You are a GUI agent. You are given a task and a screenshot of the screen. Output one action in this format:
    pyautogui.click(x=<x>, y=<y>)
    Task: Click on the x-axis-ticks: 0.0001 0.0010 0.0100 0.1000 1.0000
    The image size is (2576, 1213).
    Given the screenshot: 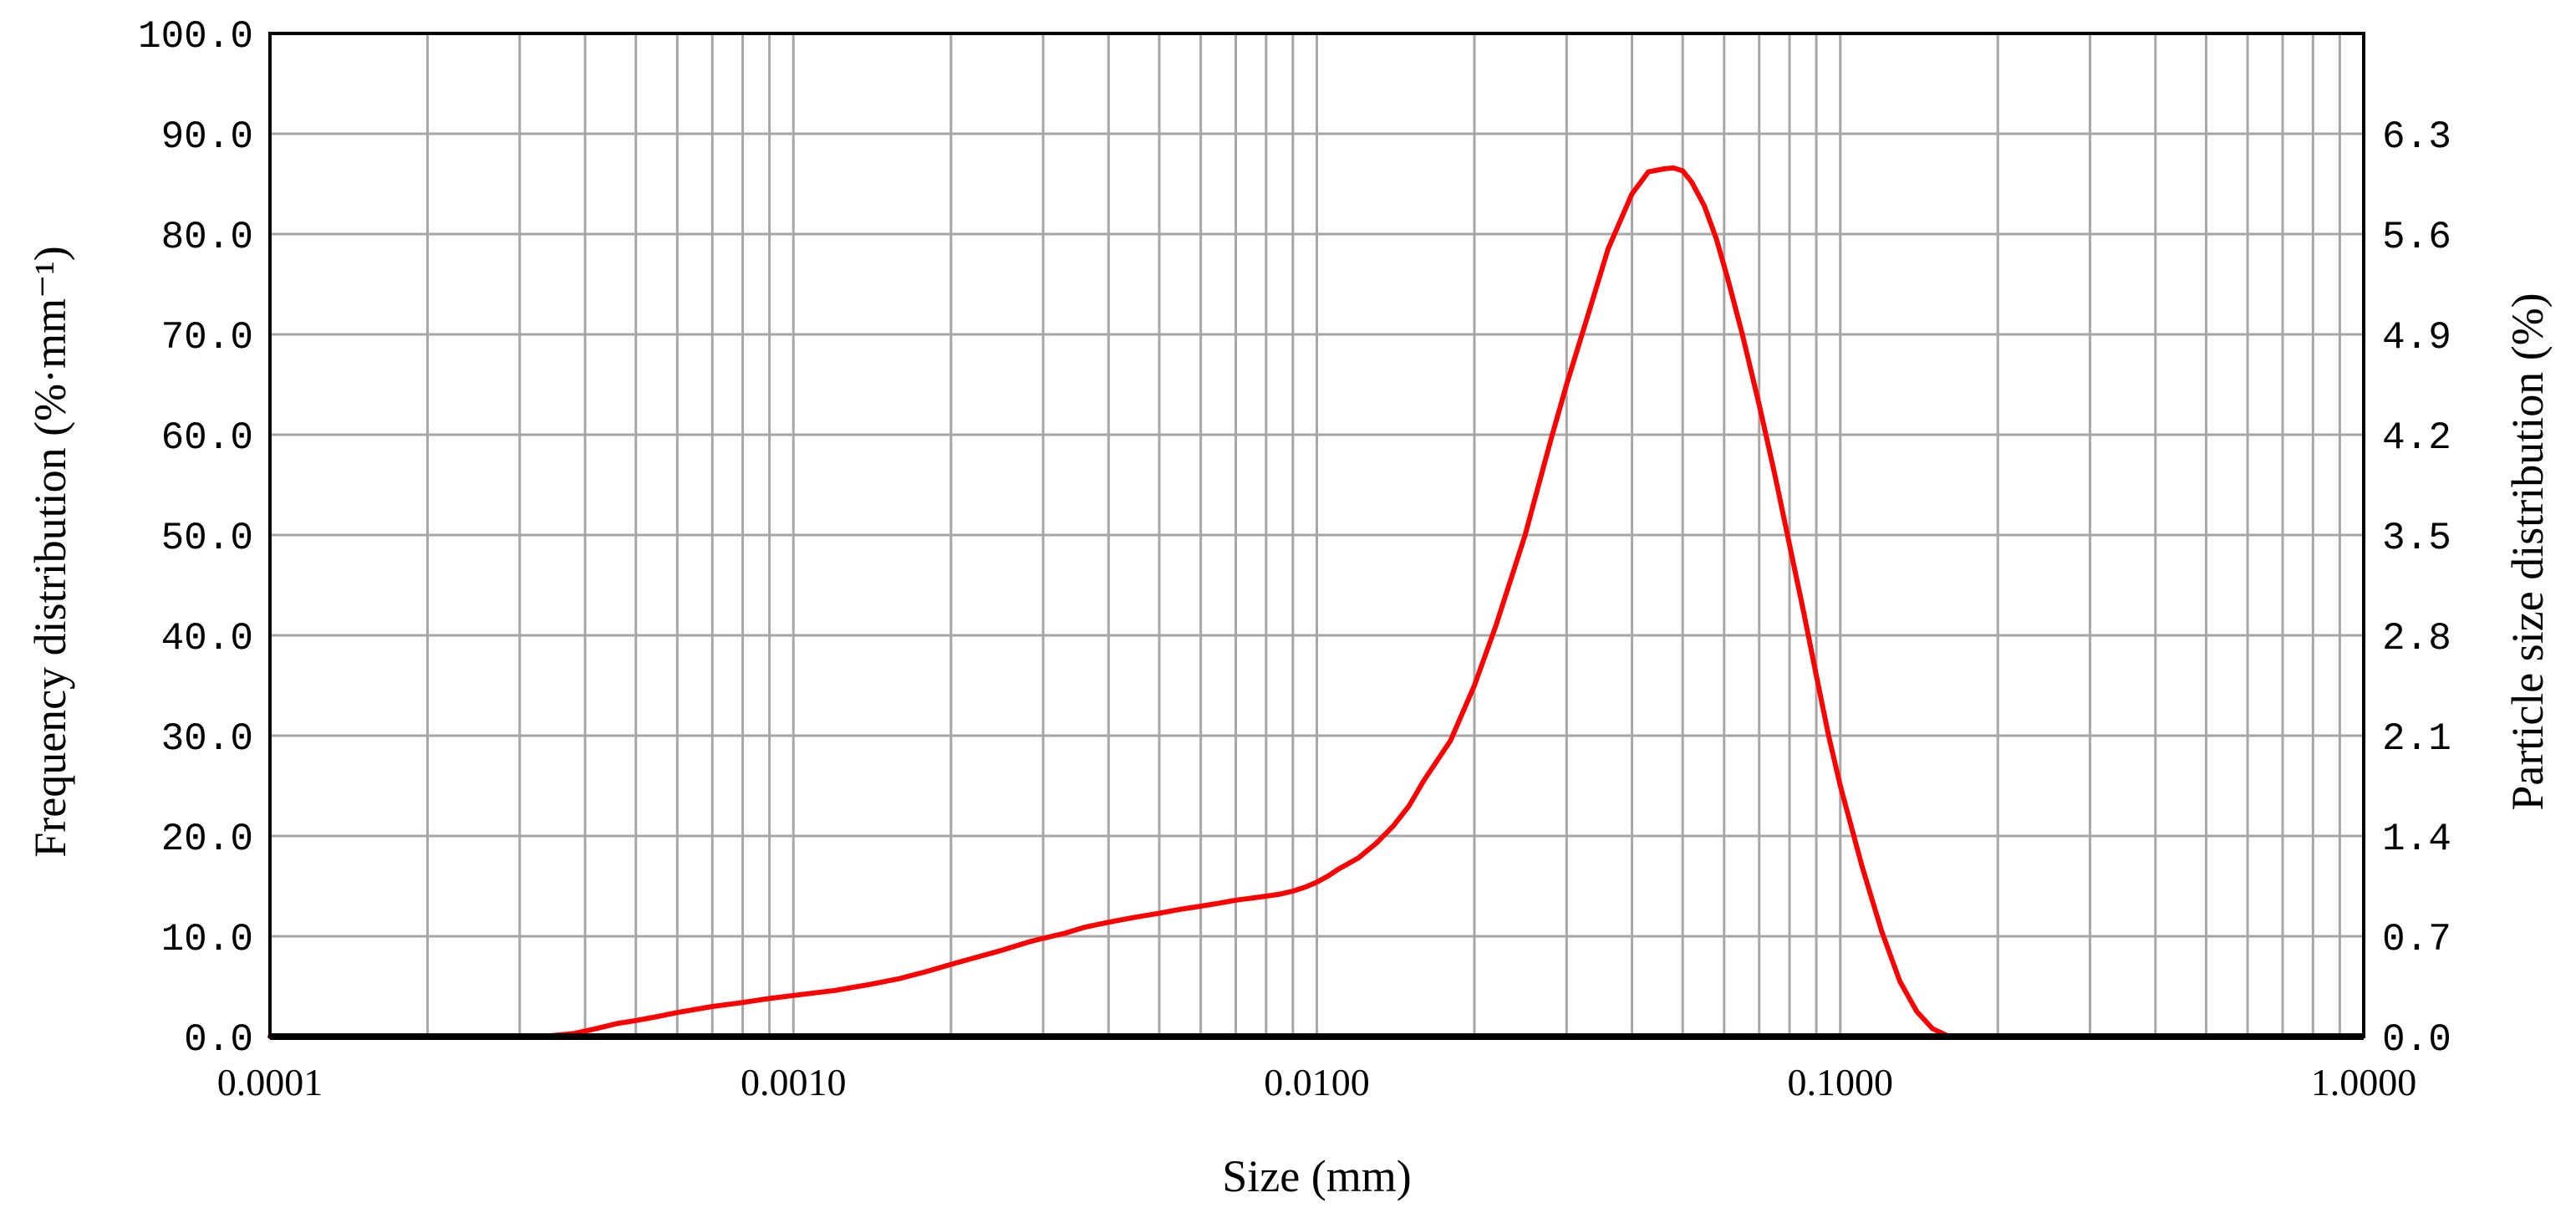 What is the action you would take?
    pyautogui.click(x=1317, y=1082)
    